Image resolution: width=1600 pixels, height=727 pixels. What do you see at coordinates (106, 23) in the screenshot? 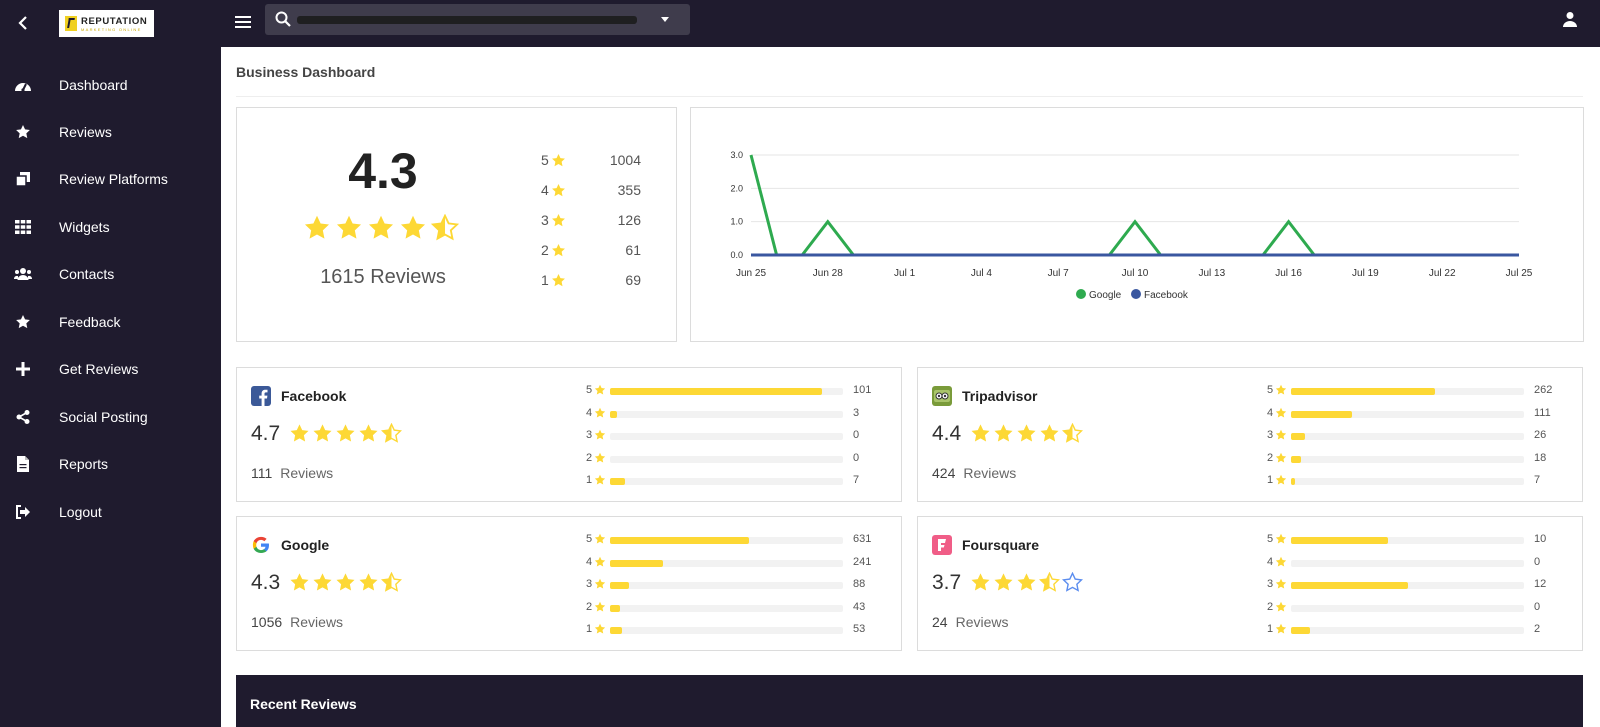
I see `brand-logo: REPUTATION MARKETING ONLINE` at bounding box center [106, 23].